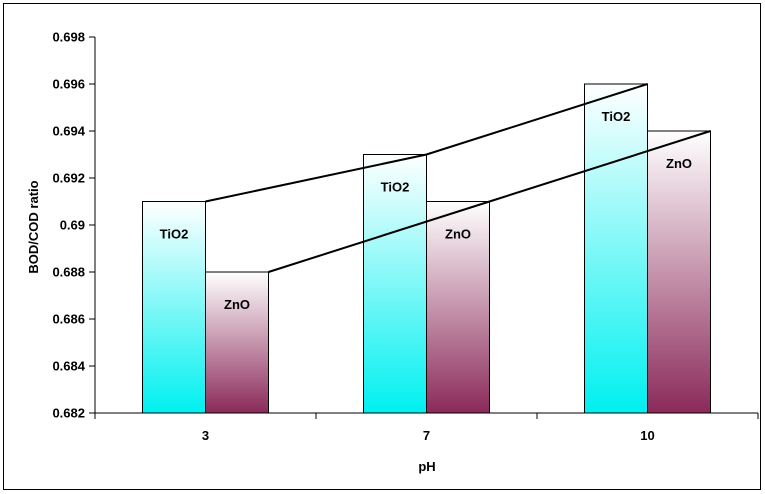  What do you see at coordinates (647, 435) in the screenshot?
I see `x-tick-label: 10` at bounding box center [647, 435].